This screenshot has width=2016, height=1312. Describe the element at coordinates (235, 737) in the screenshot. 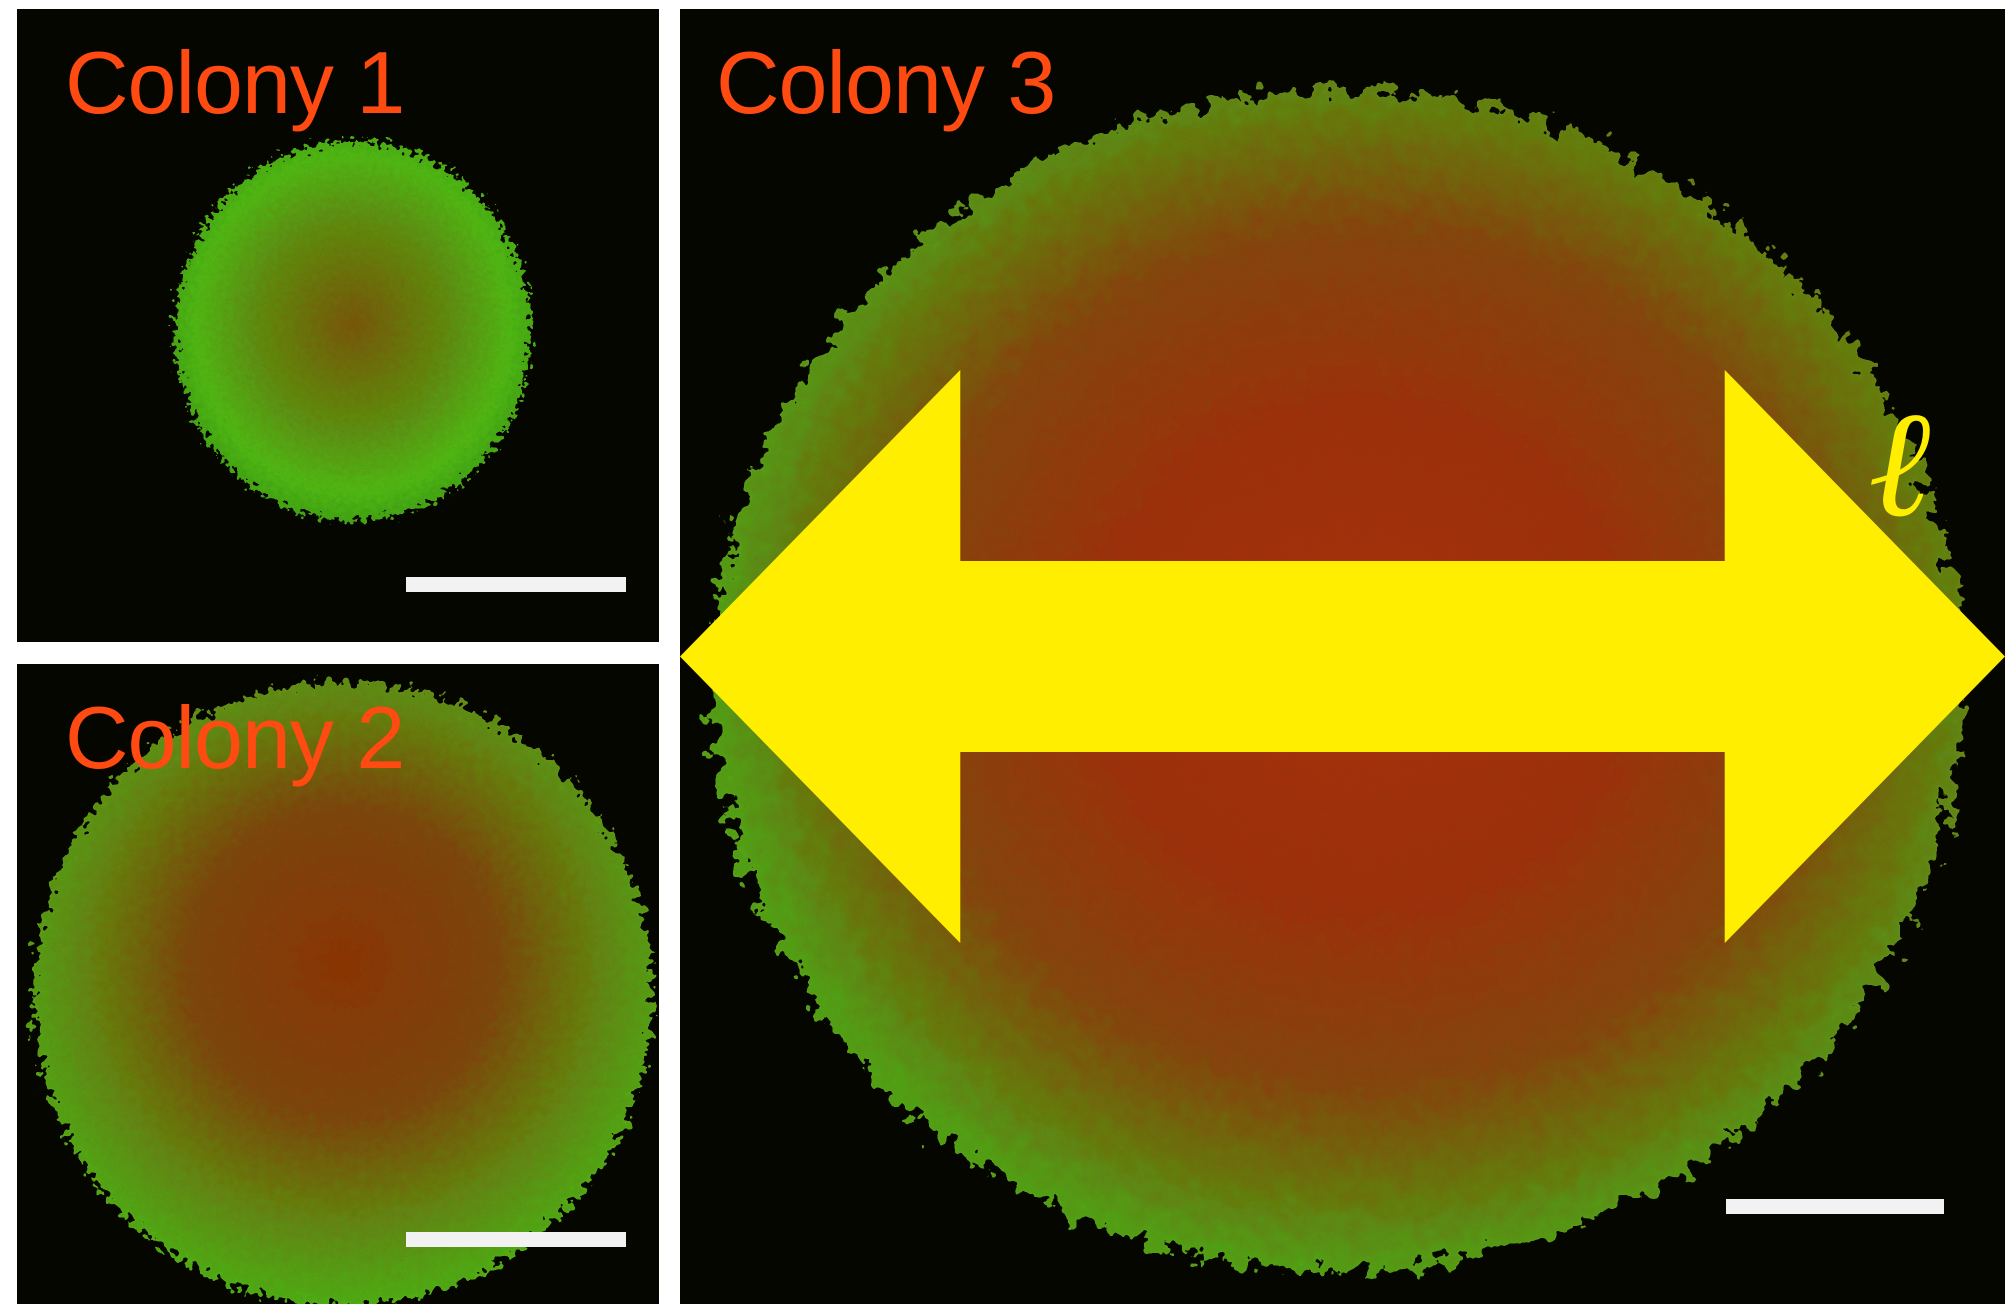

I see `colony-2-label: Colony 2` at that location.